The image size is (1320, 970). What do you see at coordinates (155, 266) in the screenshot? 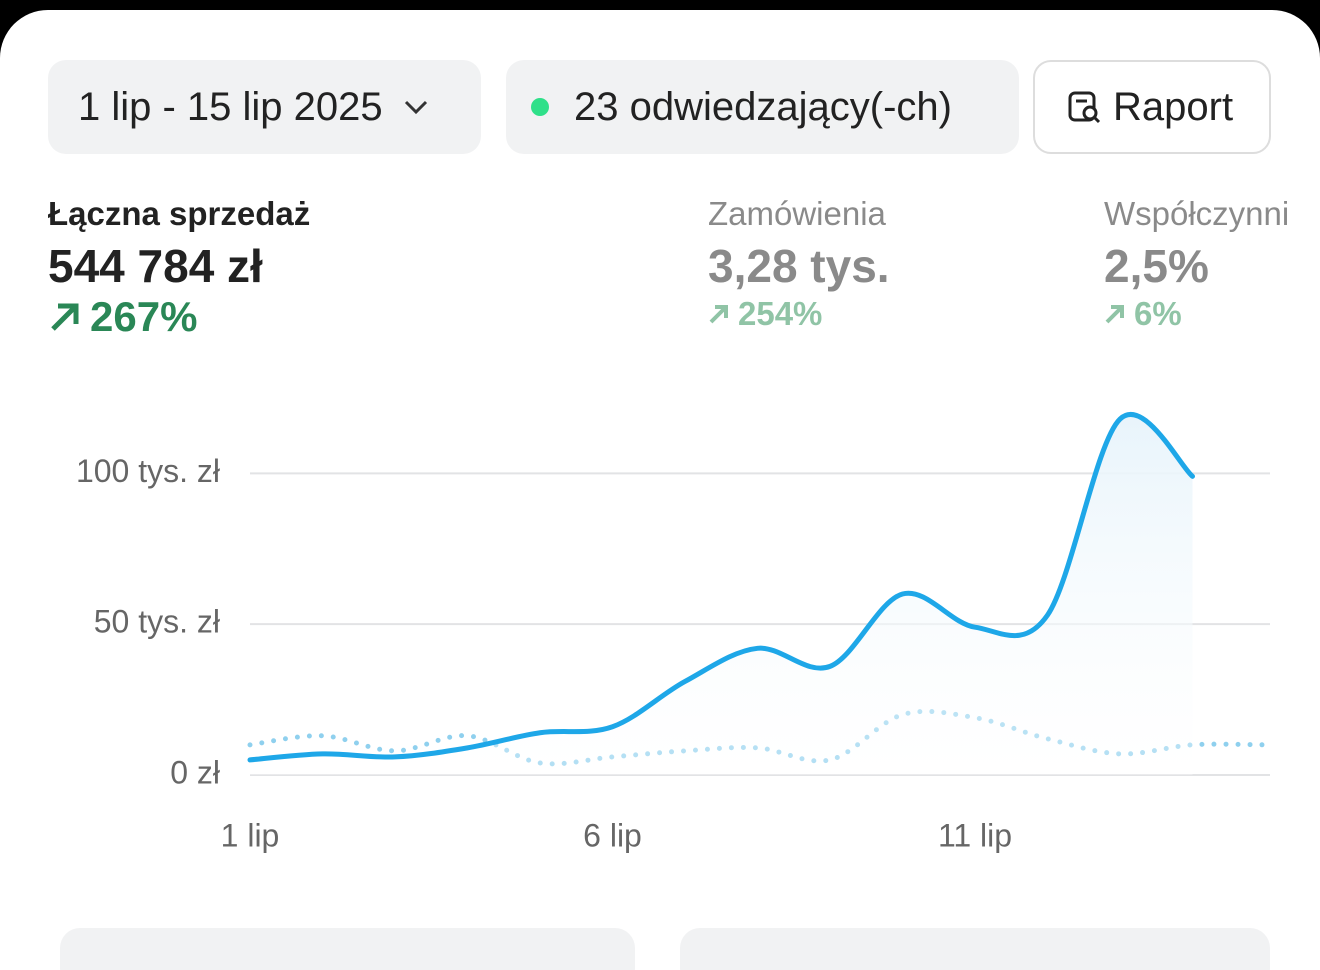
I see `metric-value: 544 784 zł` at bounding box center [155, 266].